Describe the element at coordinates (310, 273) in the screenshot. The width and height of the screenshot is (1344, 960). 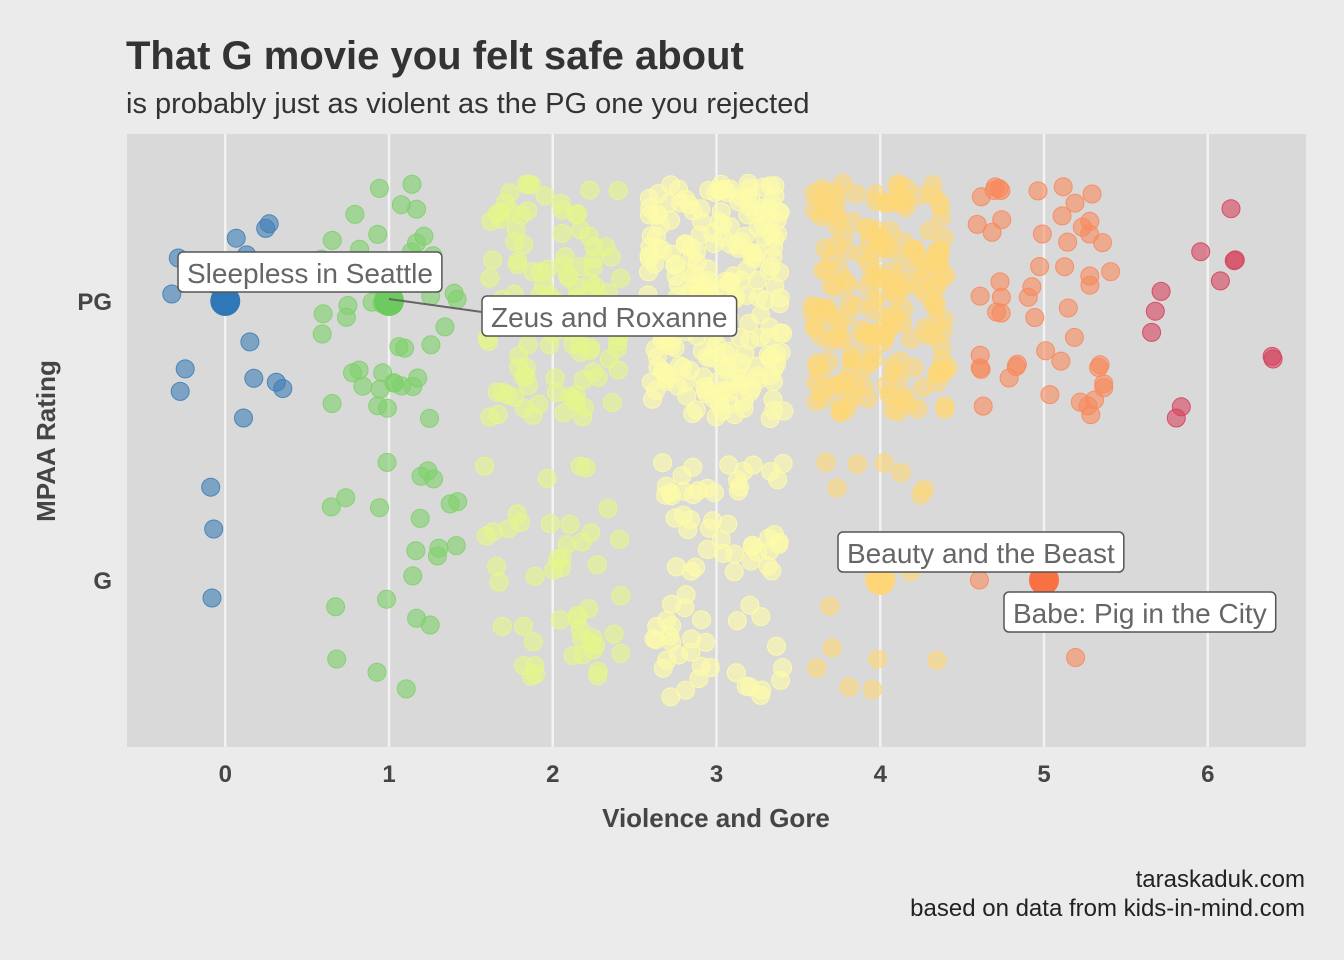
I see `svg-text: Sleepless in Seattle` at that location.